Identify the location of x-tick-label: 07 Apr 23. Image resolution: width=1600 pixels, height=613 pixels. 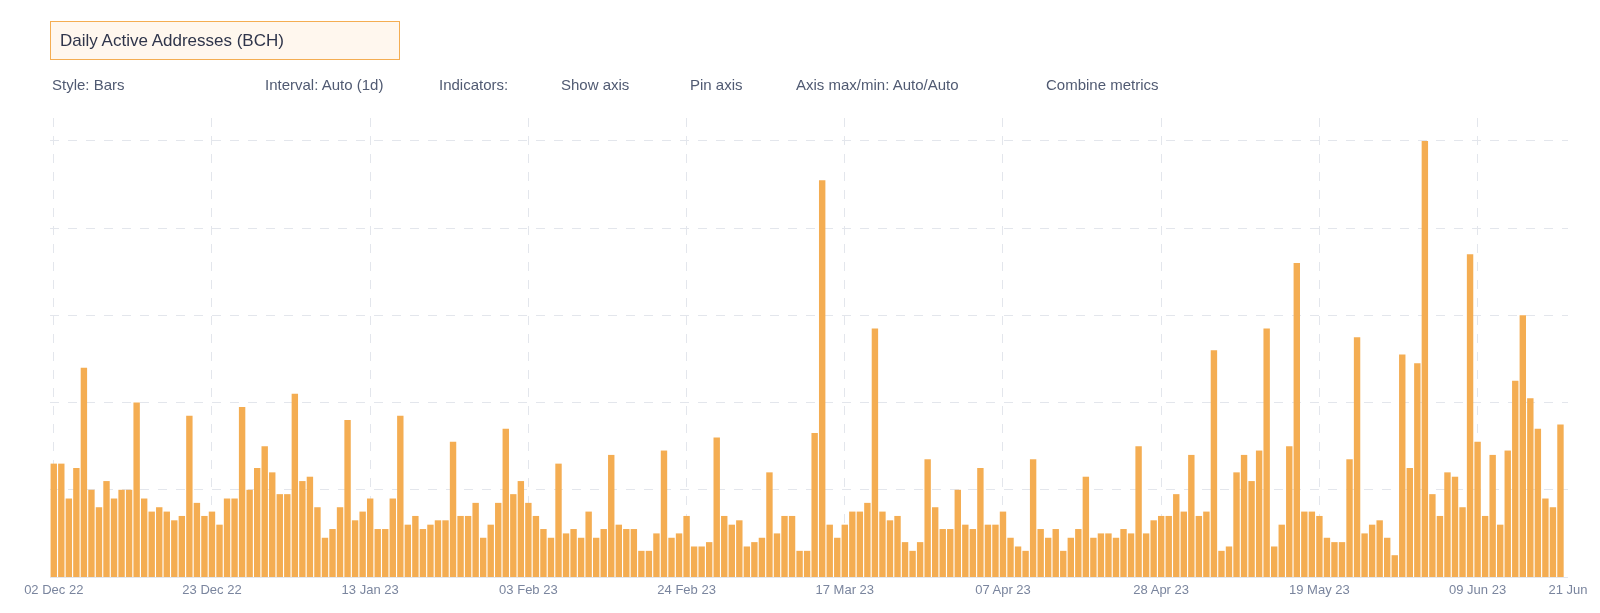
(1003, 589).